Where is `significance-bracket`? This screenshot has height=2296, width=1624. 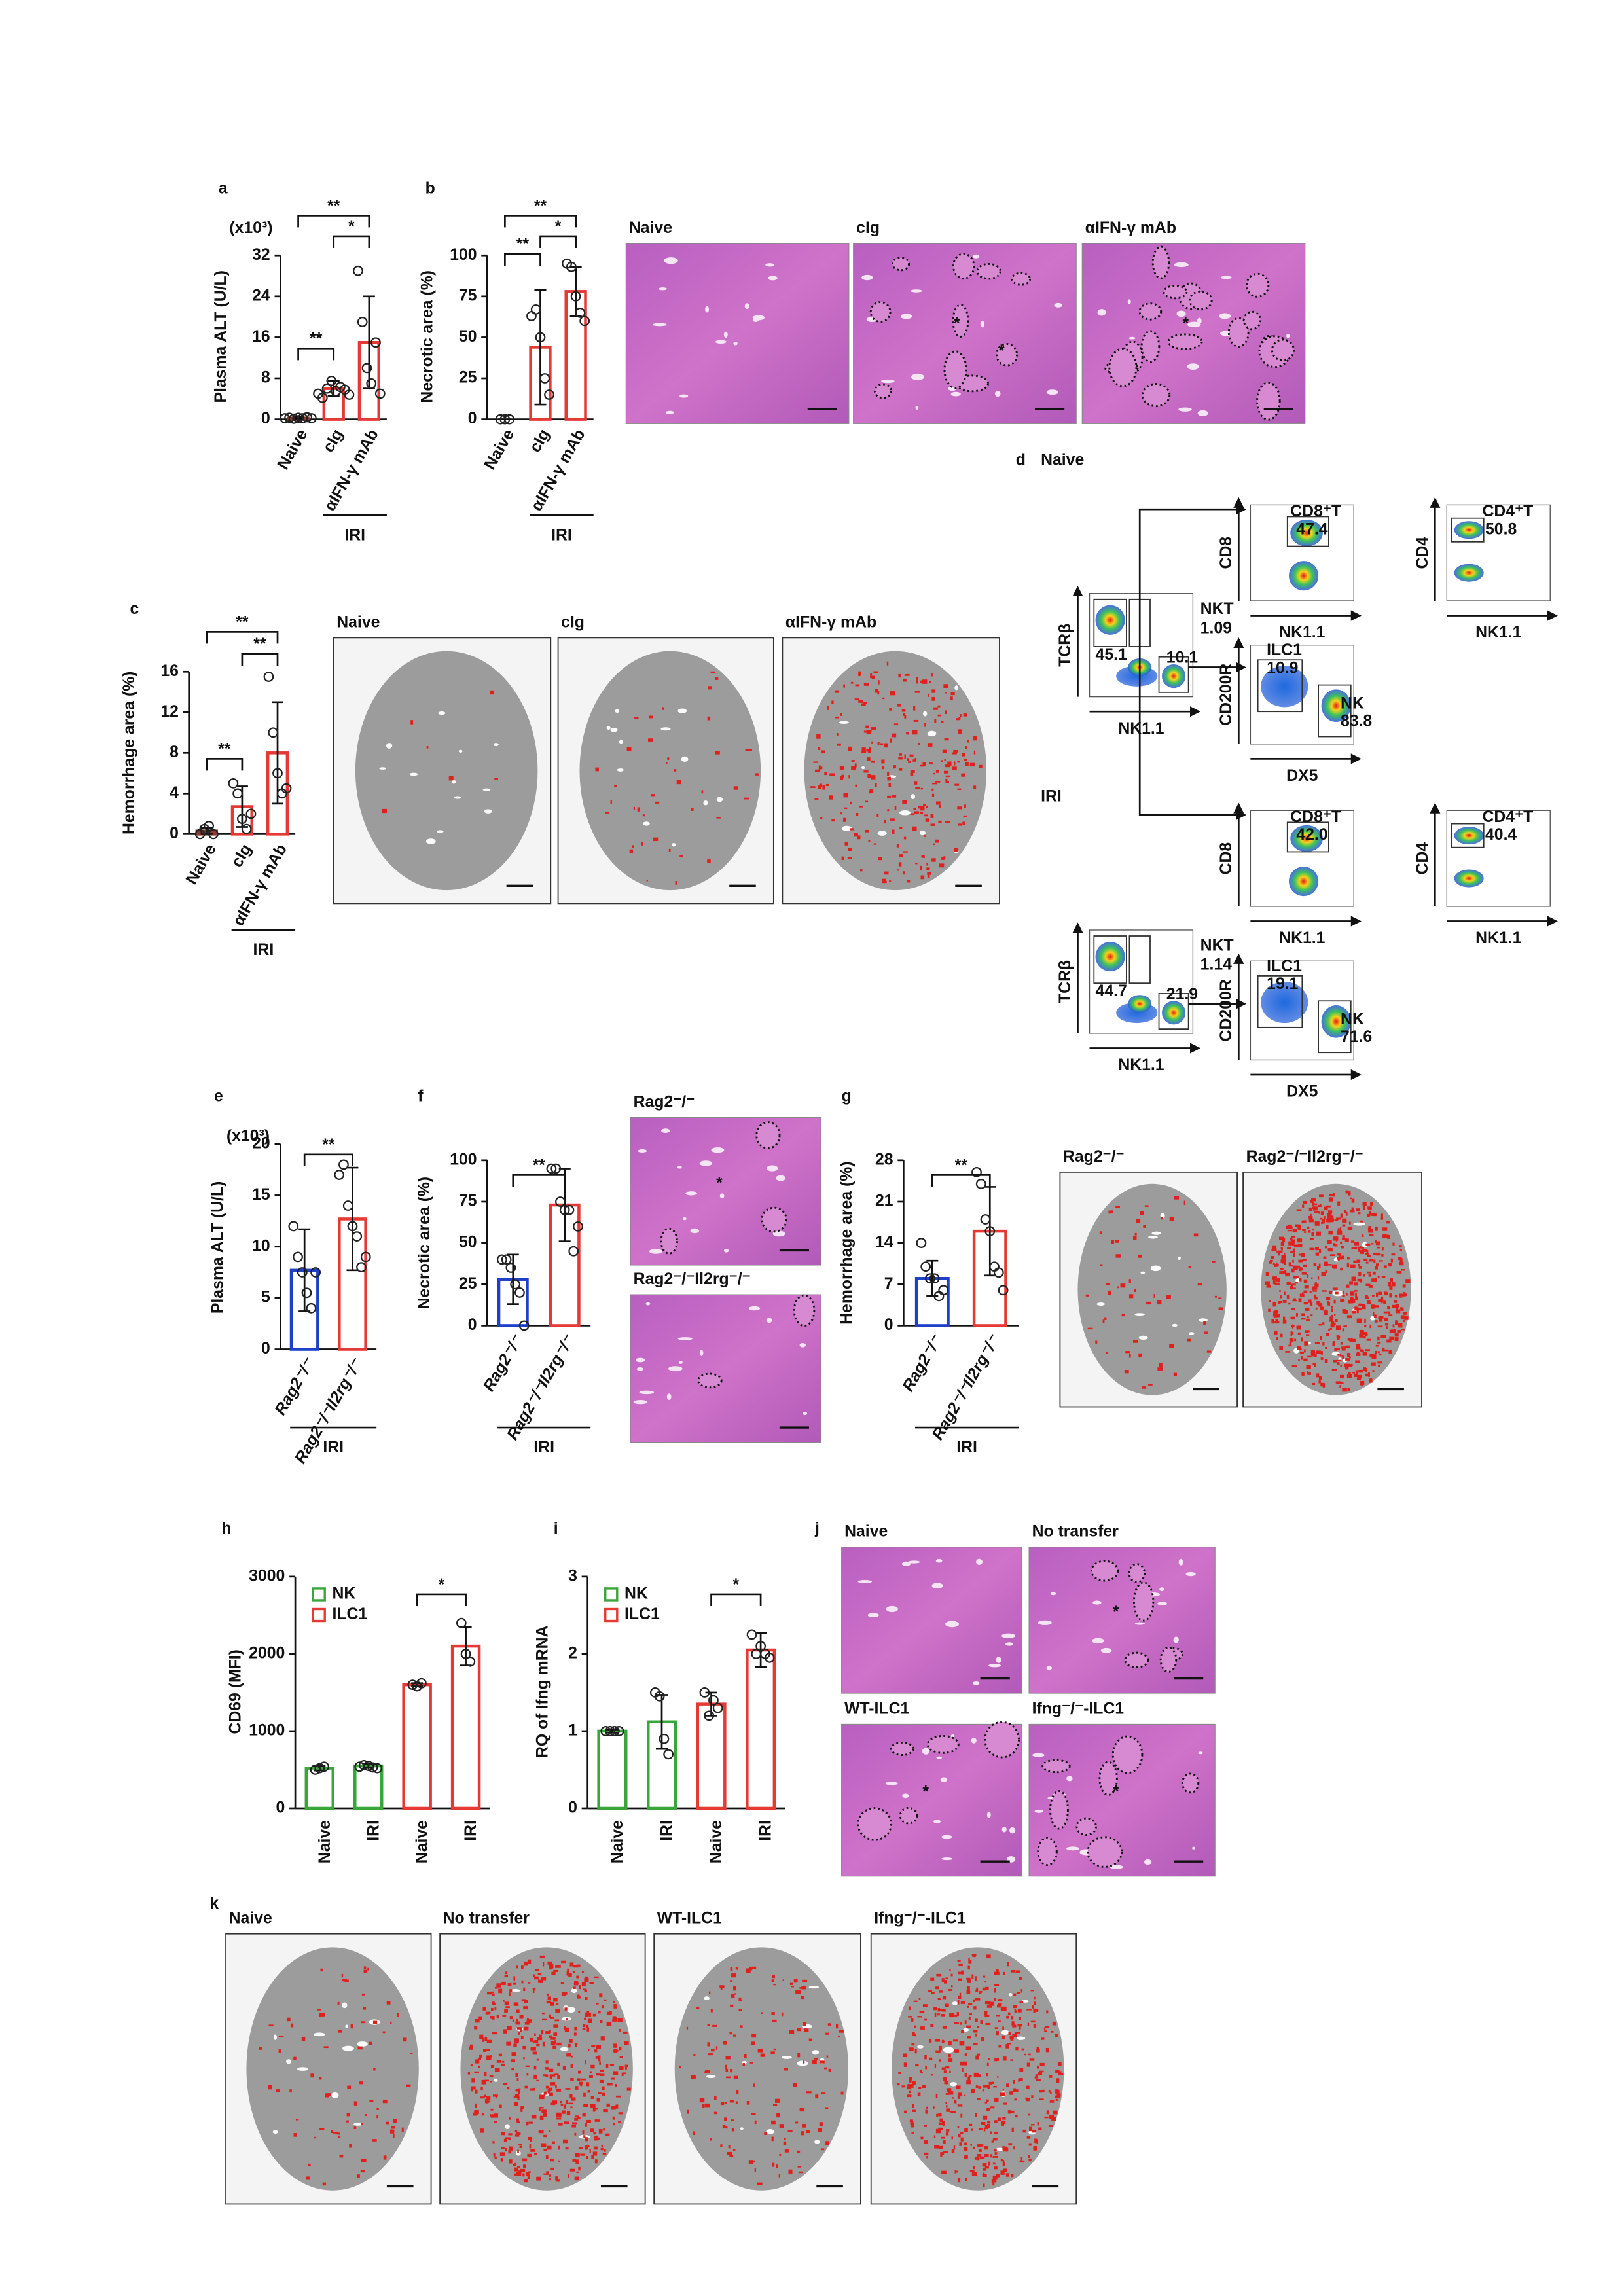 significance-bracket is located at coordinates (351, 241).